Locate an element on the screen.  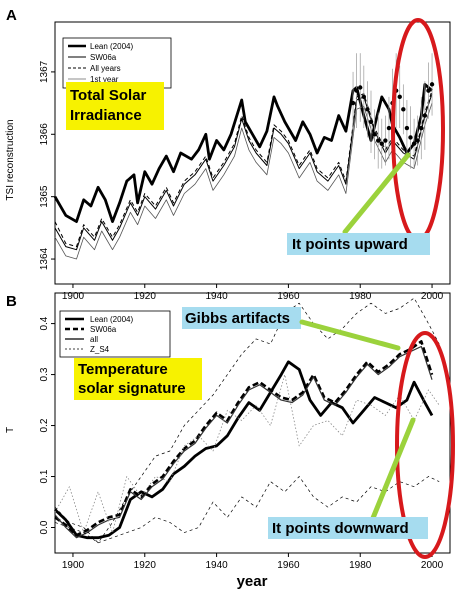
panel-a-y-axis-label: TSI reconstruction is located at coordinates (10, 159).